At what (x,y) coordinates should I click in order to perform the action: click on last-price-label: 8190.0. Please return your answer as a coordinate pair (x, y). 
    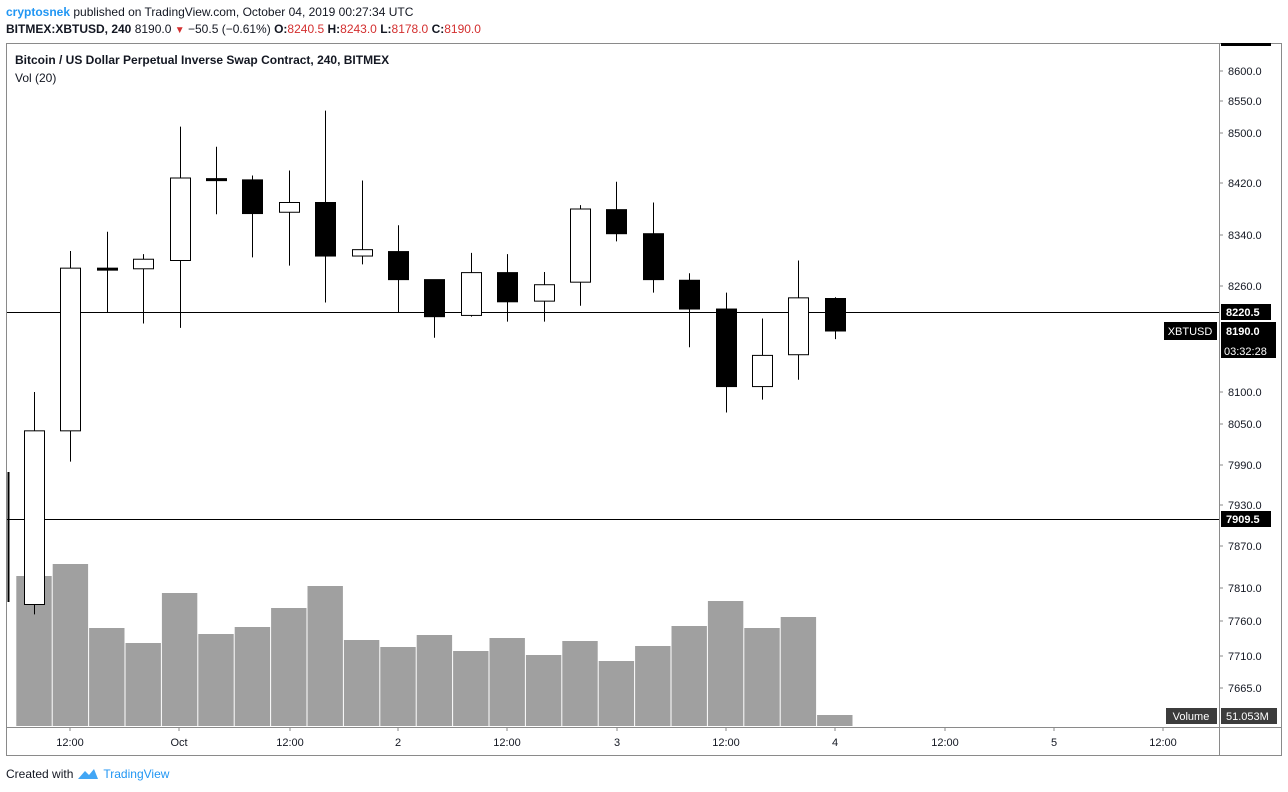
    Looking at the image, I should click on (1243, 332).